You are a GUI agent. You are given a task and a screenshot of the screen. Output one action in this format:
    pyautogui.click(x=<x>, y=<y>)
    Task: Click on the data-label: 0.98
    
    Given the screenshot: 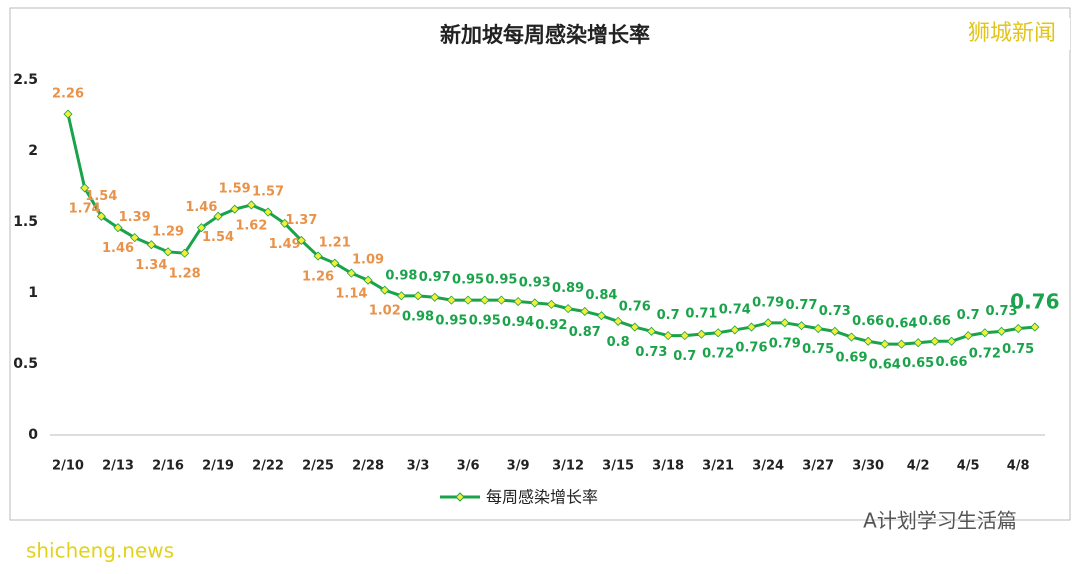 What is the action you would take?
    pyautogui.click(x=418, y=316)
    